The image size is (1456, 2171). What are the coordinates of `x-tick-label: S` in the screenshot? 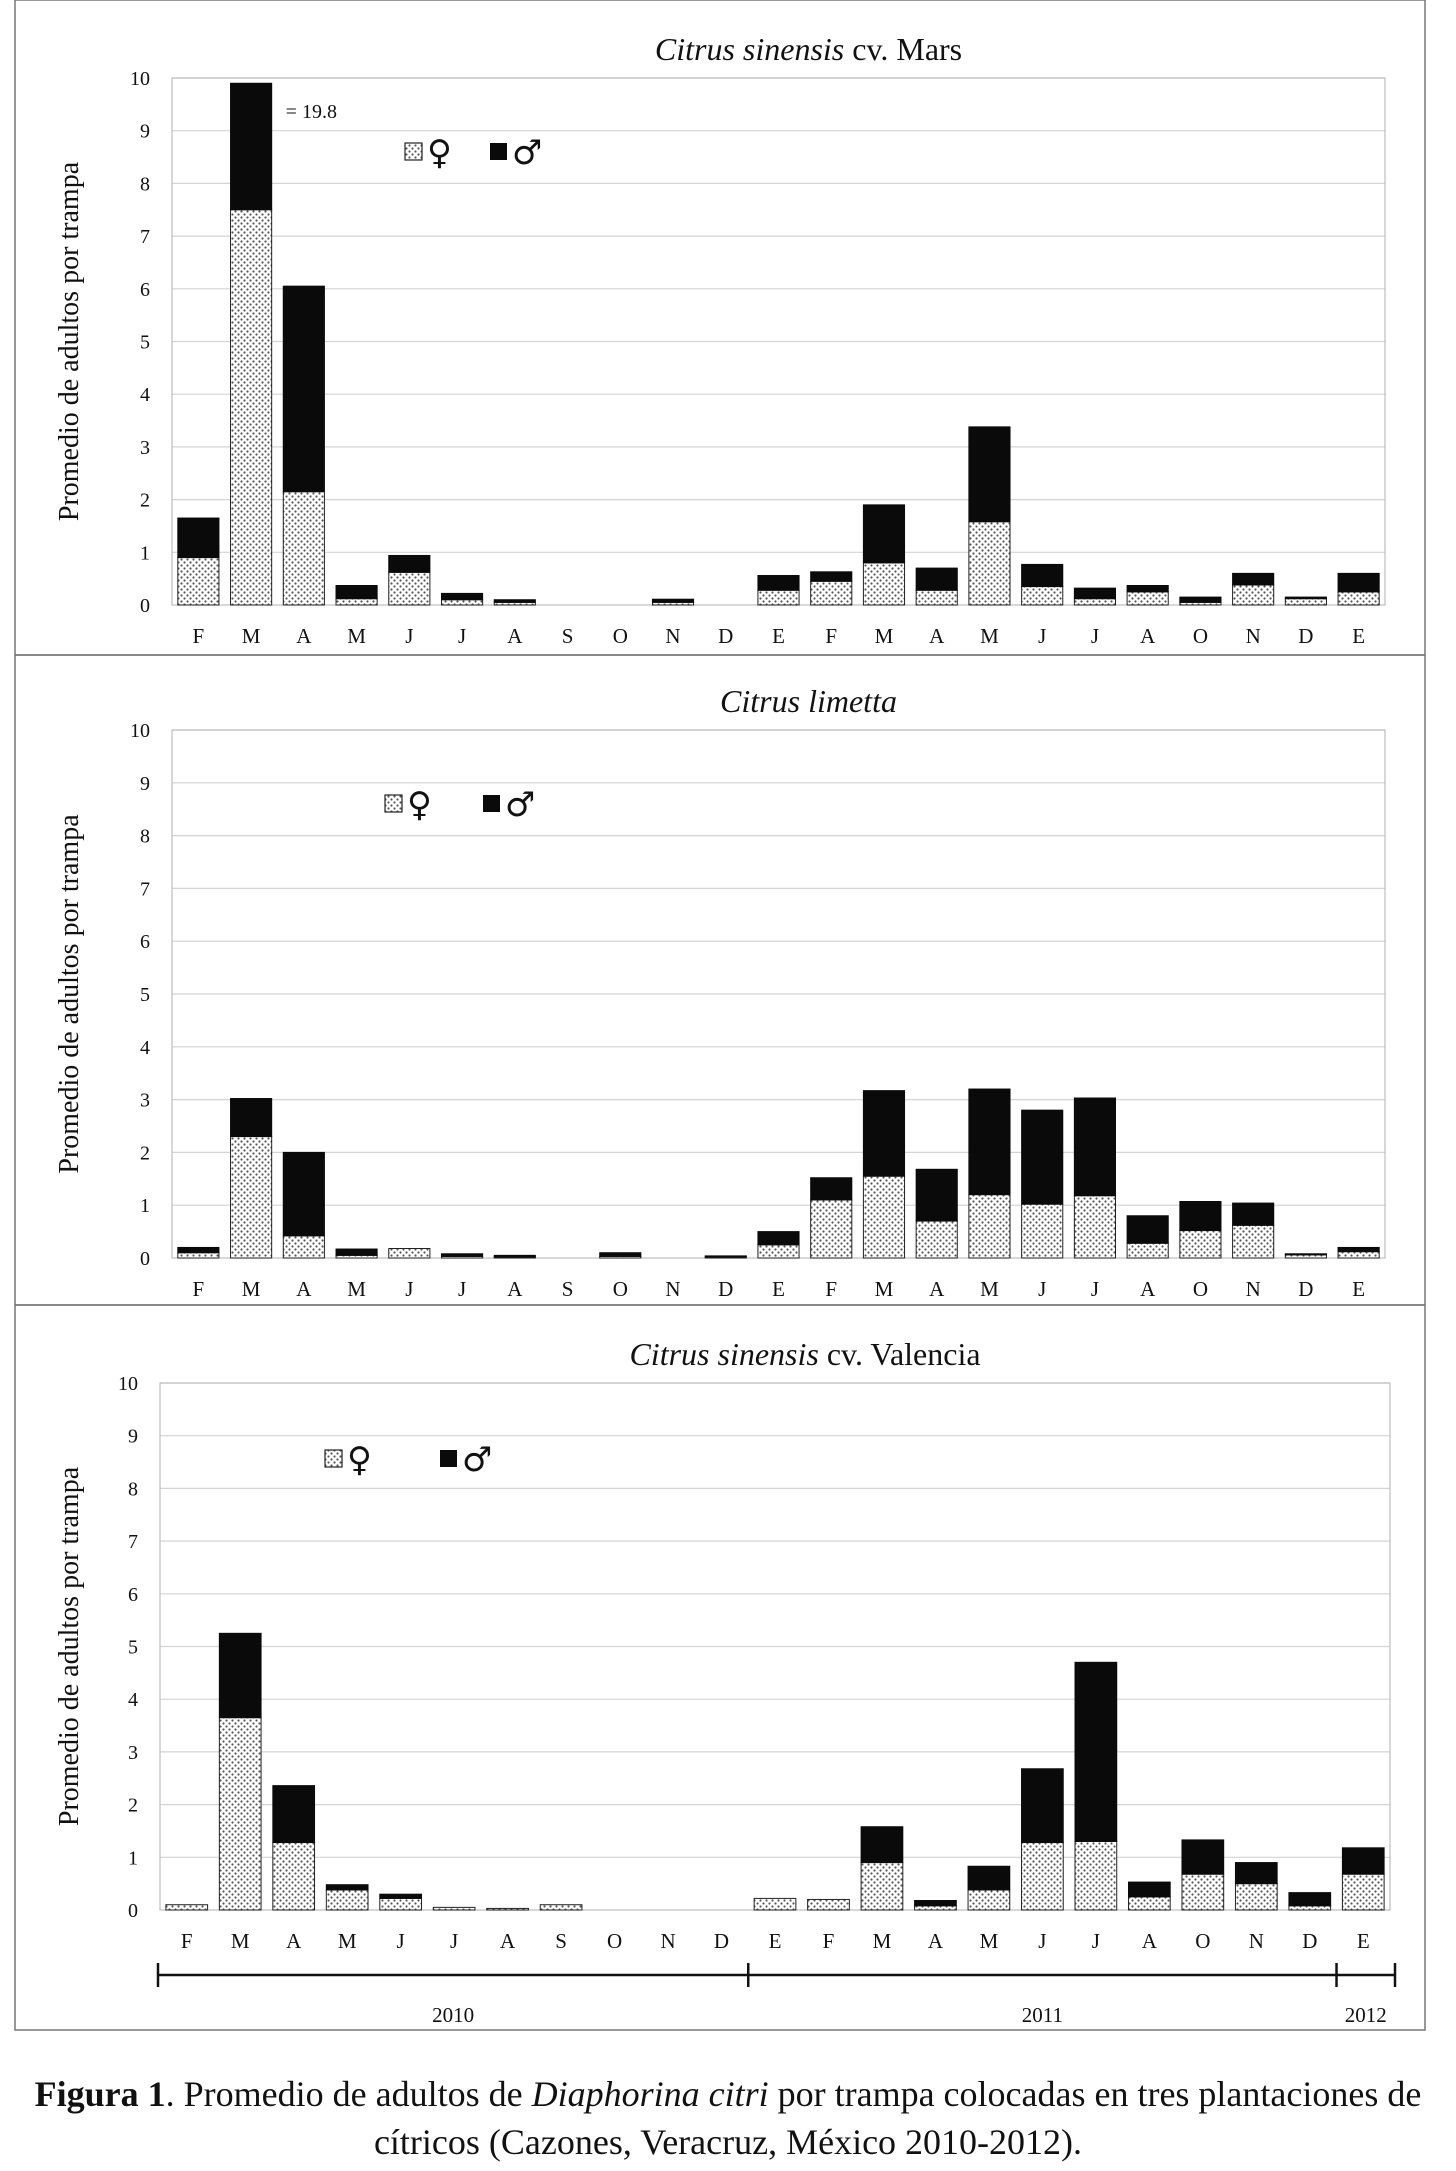 It's located at (568, 1289).